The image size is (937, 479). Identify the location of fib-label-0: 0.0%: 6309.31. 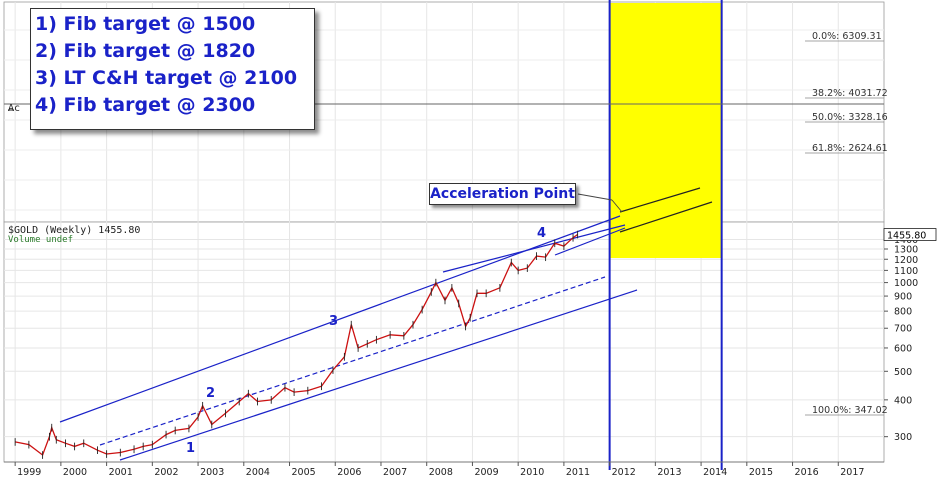
(847, 36).